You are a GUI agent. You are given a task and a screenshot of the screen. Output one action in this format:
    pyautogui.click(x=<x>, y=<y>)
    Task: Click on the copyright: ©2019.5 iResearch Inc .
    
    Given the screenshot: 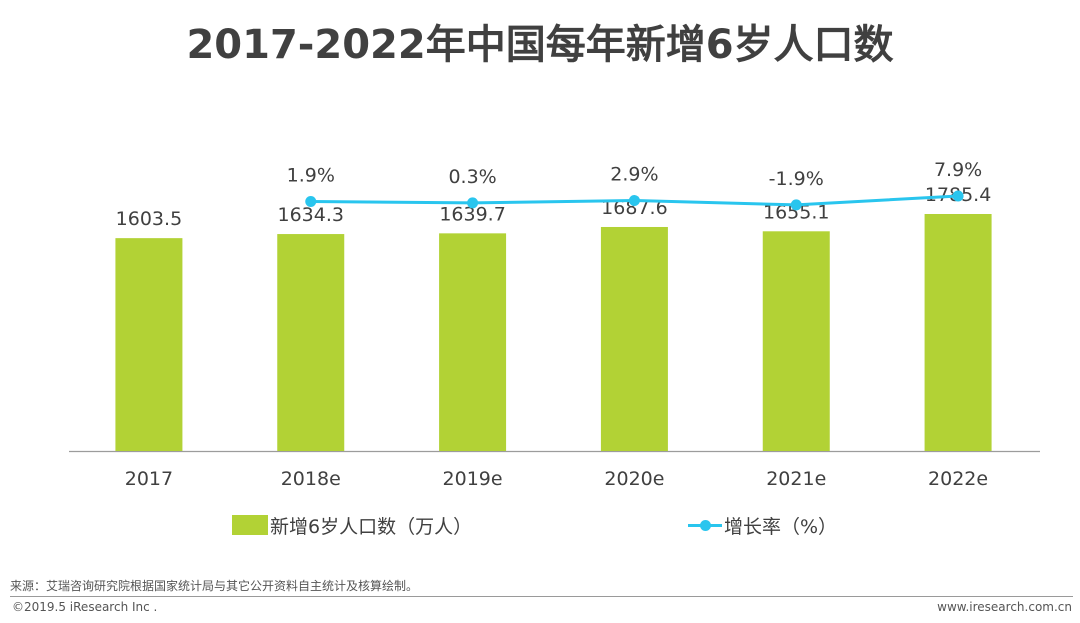 What is the action you would take?
    pyautogui.click(x=85, y=607)
    